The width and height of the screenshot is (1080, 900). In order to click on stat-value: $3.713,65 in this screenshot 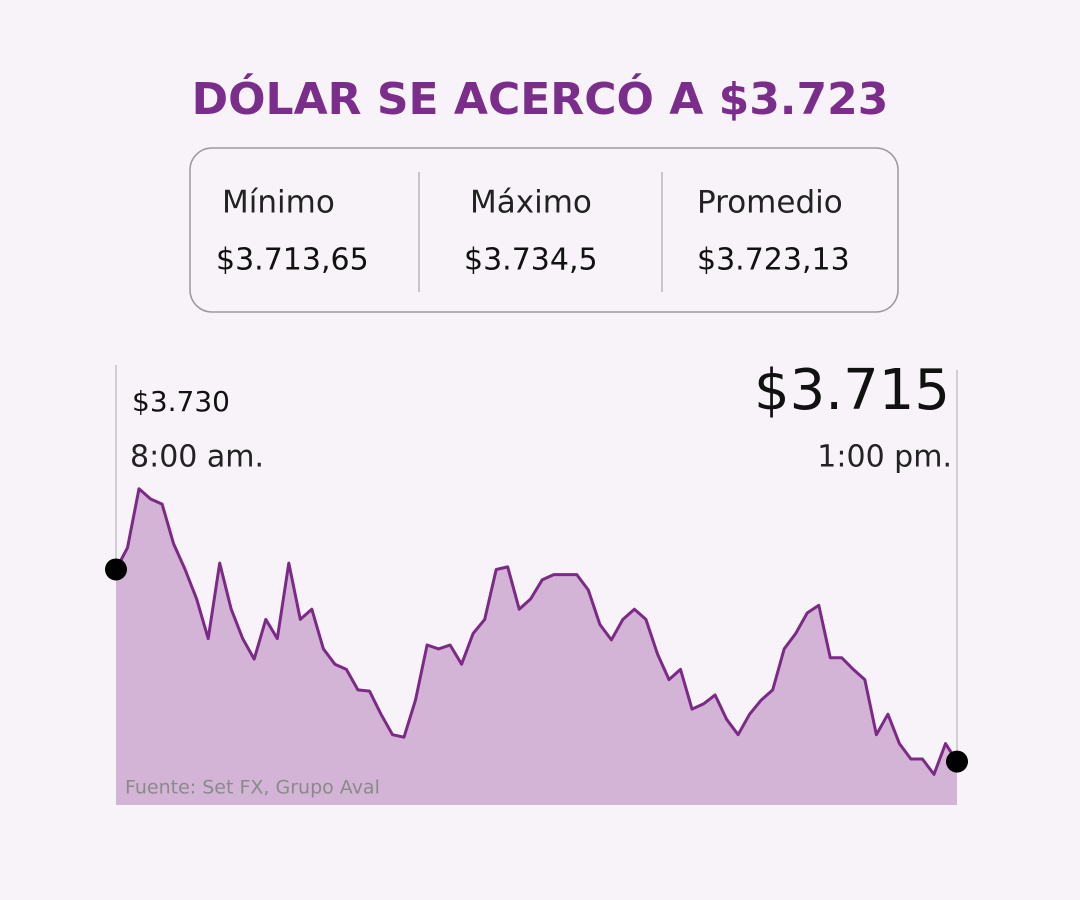, I will do `click(292, 260)`.